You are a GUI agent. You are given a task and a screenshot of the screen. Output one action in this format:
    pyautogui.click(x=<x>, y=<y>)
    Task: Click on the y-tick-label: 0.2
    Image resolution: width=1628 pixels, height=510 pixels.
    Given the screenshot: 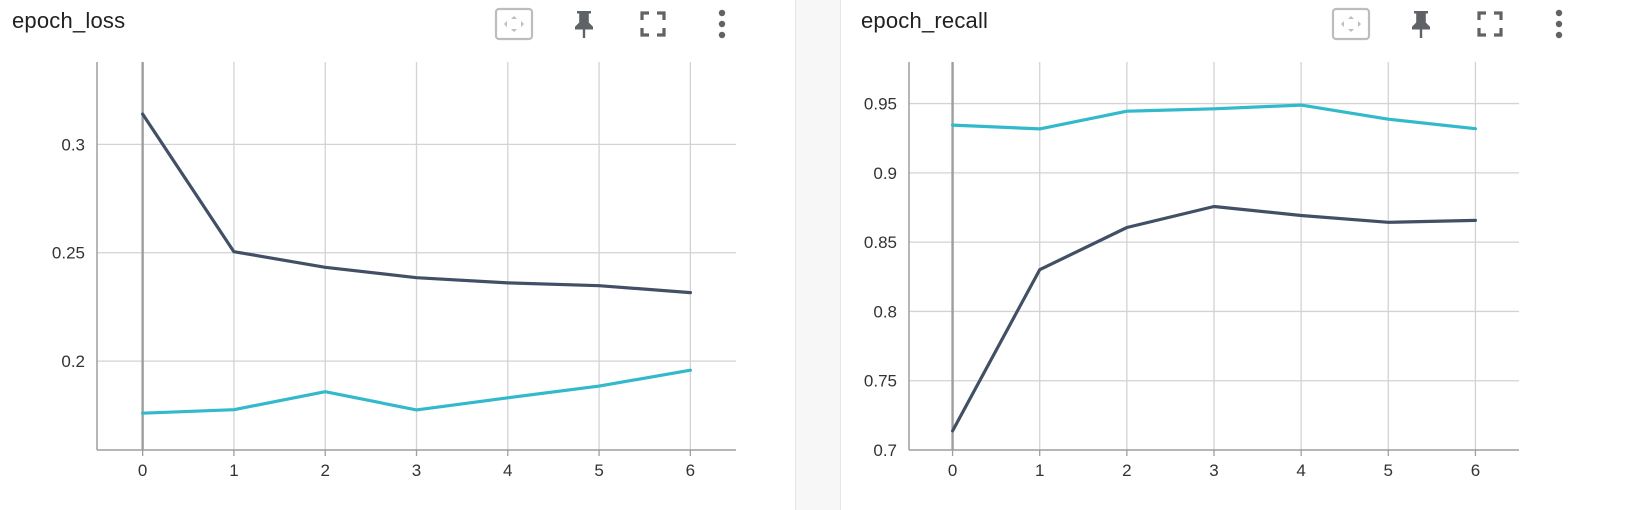 What is the action you would take?
    pyautogui.click(x=73, y=361)
    